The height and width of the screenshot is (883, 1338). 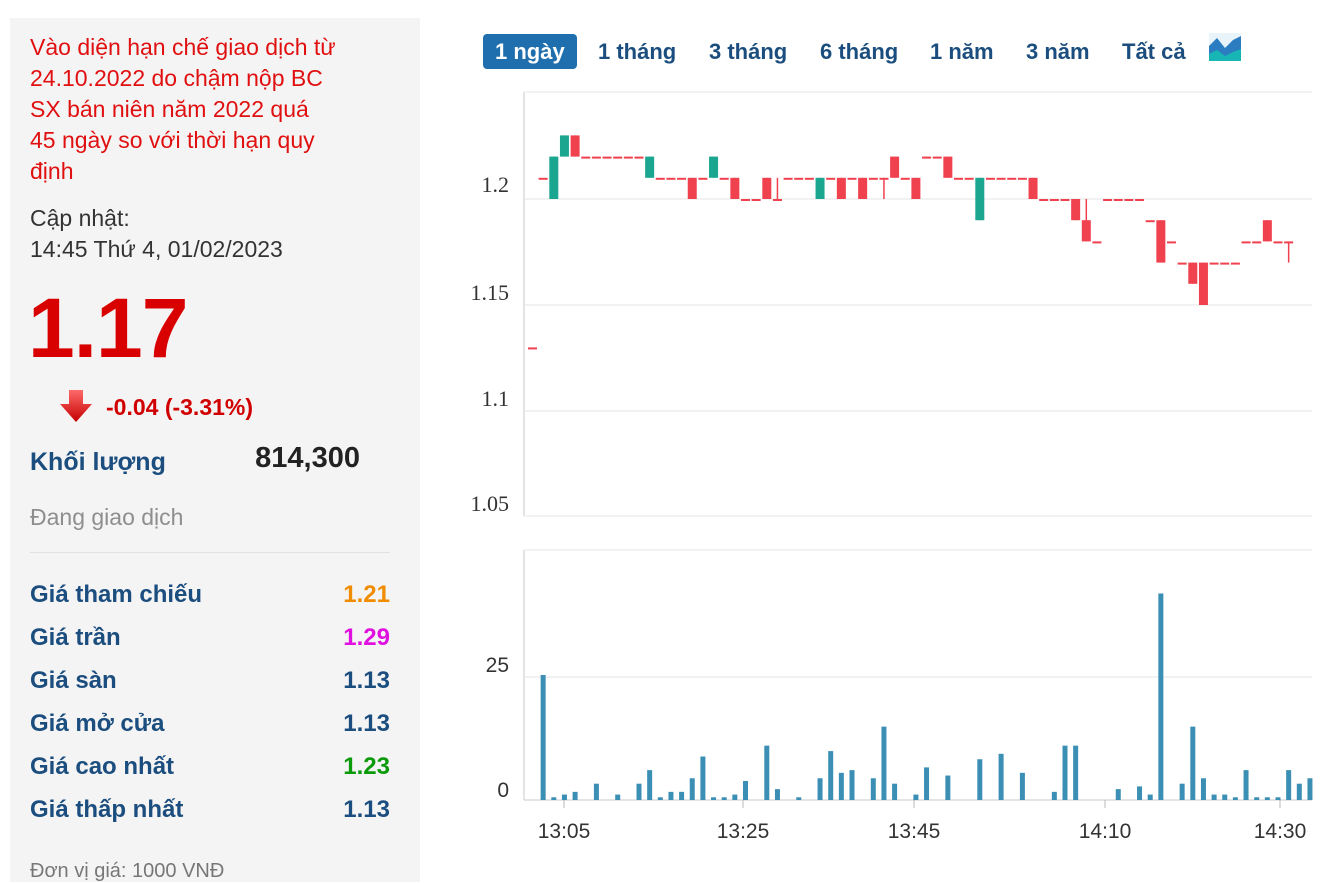 What do you see at coordinates (210, 811) in the screenshot?
I see `stat-row-low: Giá thấp nhất 1.13` at bounding box center [210, 811].